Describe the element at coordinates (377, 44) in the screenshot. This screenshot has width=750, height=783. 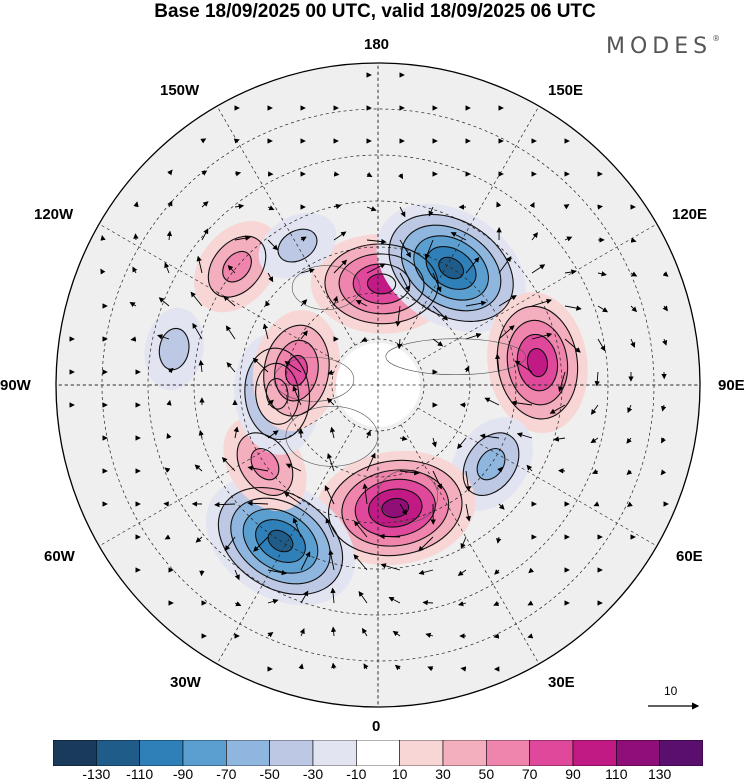
I see `lon-label-180: 180` at that location.